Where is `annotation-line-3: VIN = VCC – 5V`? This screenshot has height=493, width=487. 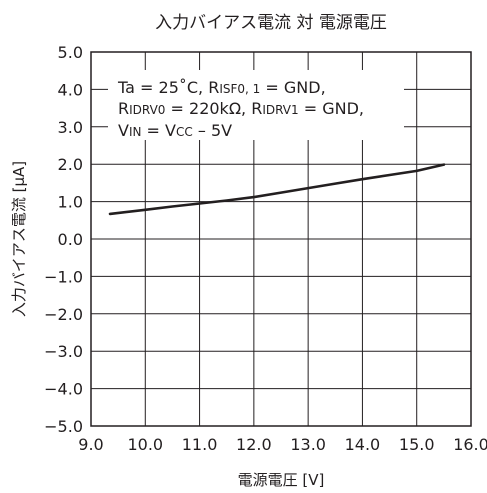
annotation-line-3: VIN = VCC – 5V is located at coordinates (175, 130).